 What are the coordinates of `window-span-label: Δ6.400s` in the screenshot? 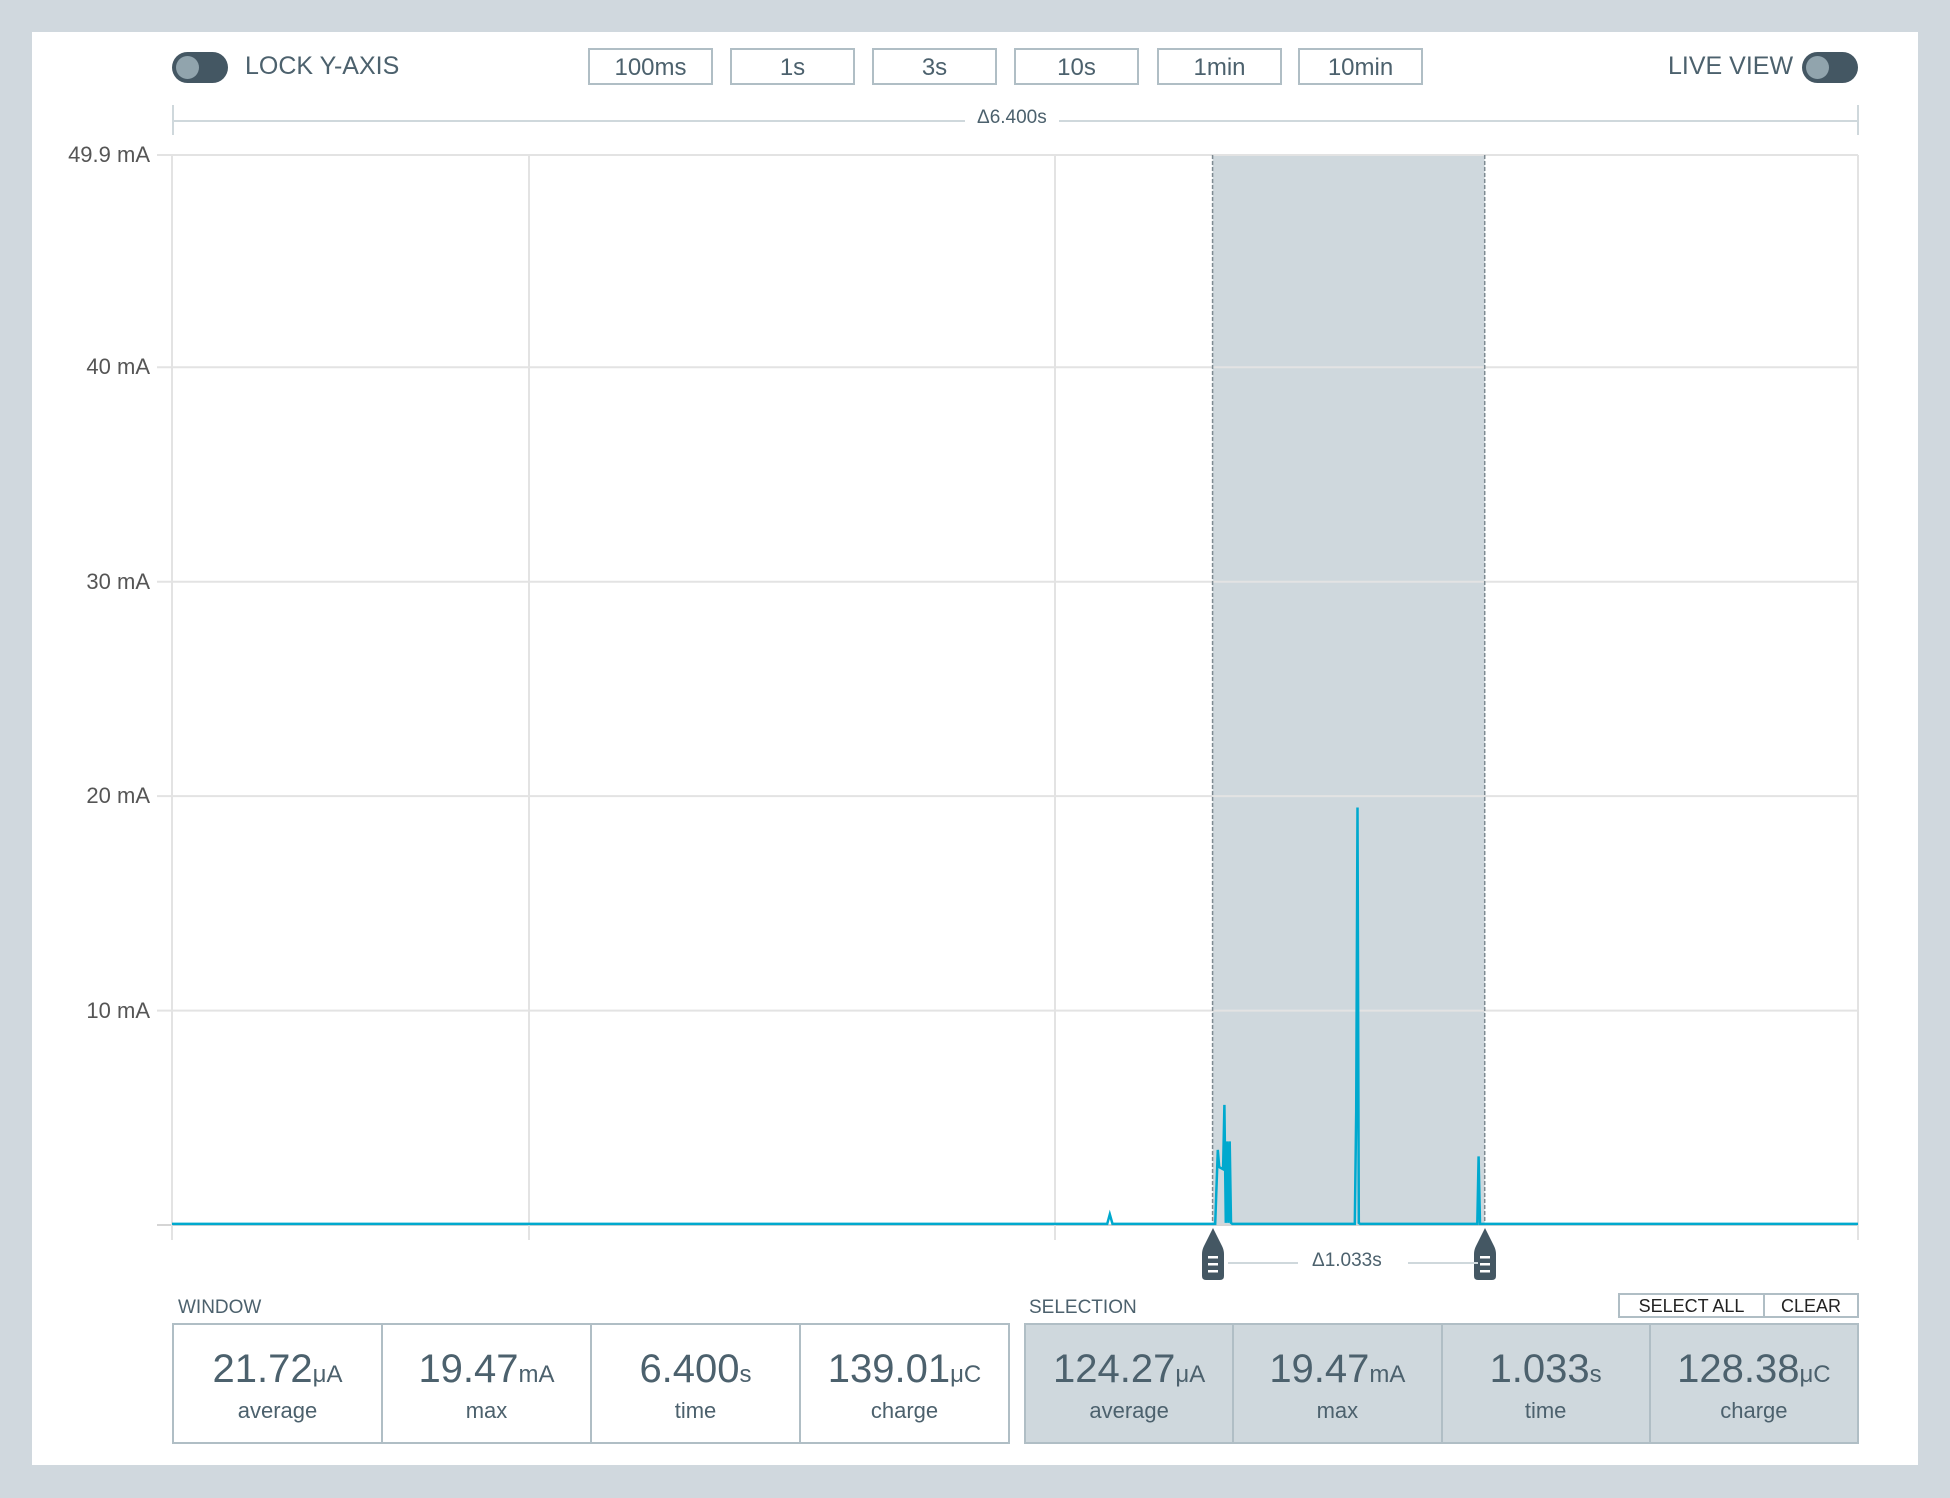 It's located at (1012, 118).